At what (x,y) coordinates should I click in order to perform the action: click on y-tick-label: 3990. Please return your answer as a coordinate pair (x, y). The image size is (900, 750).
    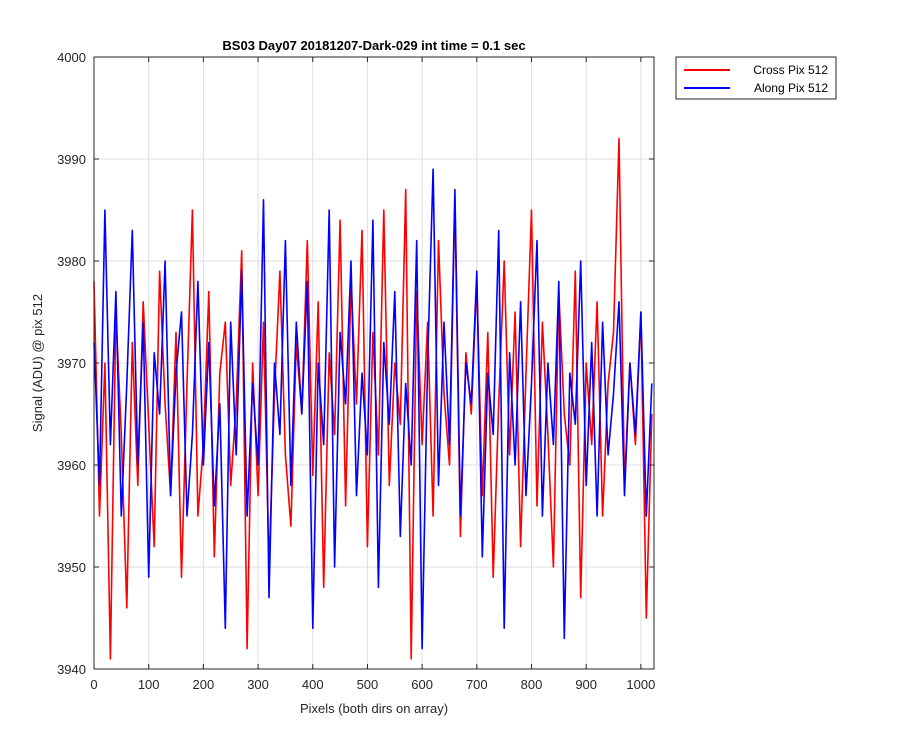
    Looking at the image, I should click on (71, 159).